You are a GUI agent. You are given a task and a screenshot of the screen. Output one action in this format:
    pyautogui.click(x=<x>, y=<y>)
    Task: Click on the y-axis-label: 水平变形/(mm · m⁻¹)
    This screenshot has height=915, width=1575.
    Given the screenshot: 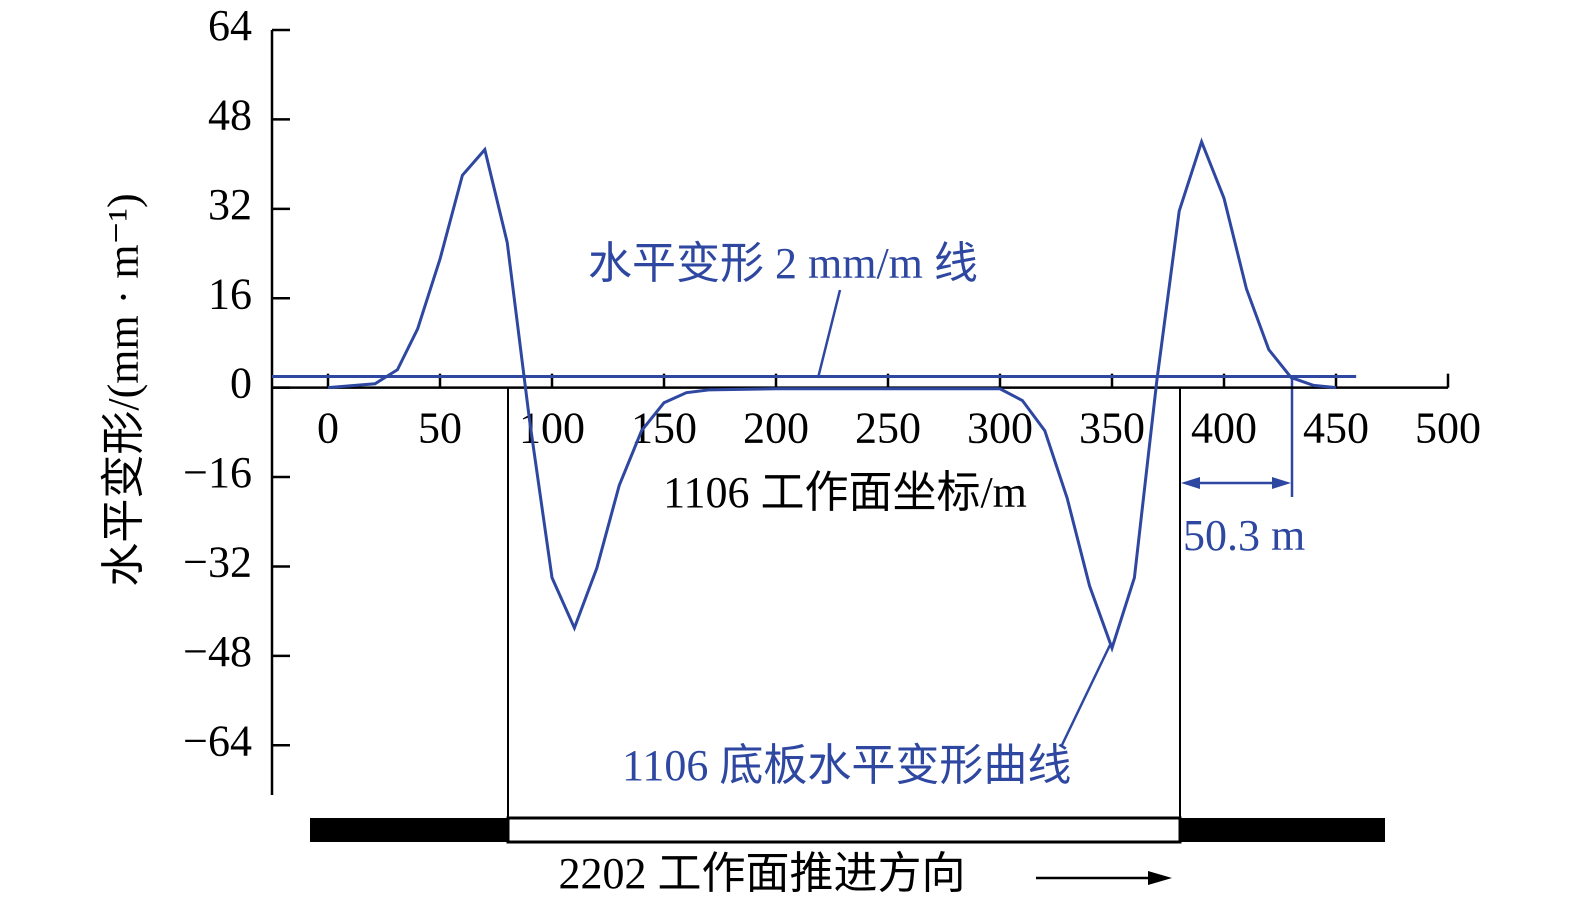 What is the action you would take?
    pyautogui.click(x=123, y=389)
    